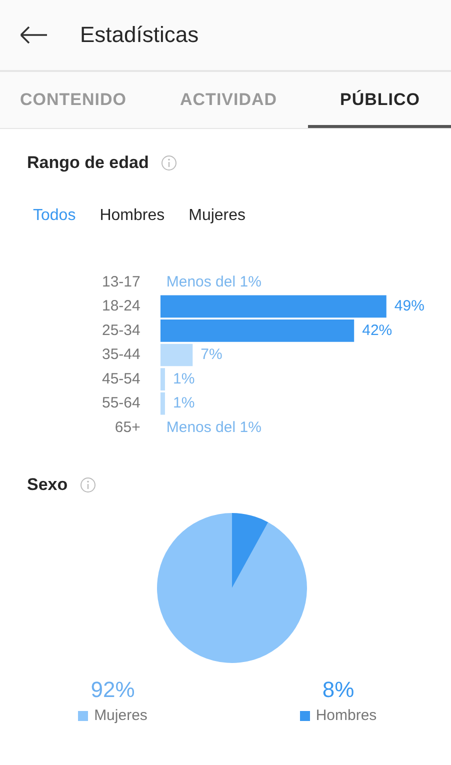 The height and width of the screenshot is (765, 451). Describe the element at coordinates (338, 690) in the screenshot. I see `data-label: 8%` at that location.